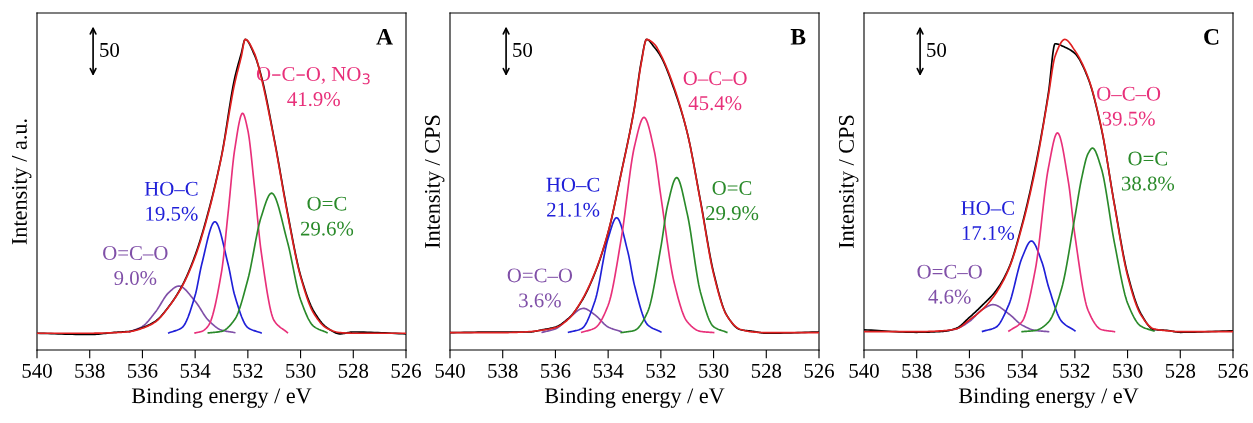  Describe the element at coordinates (573, 209) in the screenshot. I see `annotation: 21.1%` at that location.